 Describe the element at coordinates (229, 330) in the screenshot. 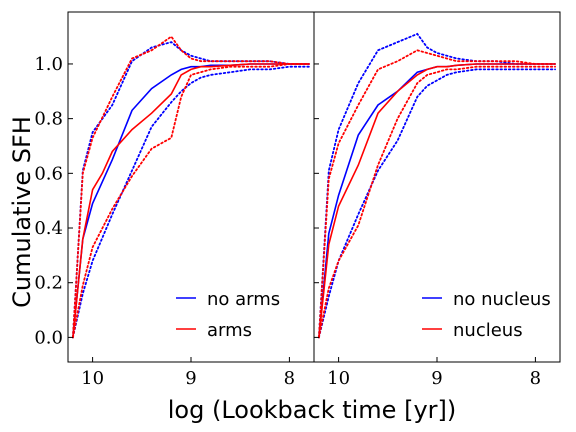

I see `legend-label: arms` at that location.